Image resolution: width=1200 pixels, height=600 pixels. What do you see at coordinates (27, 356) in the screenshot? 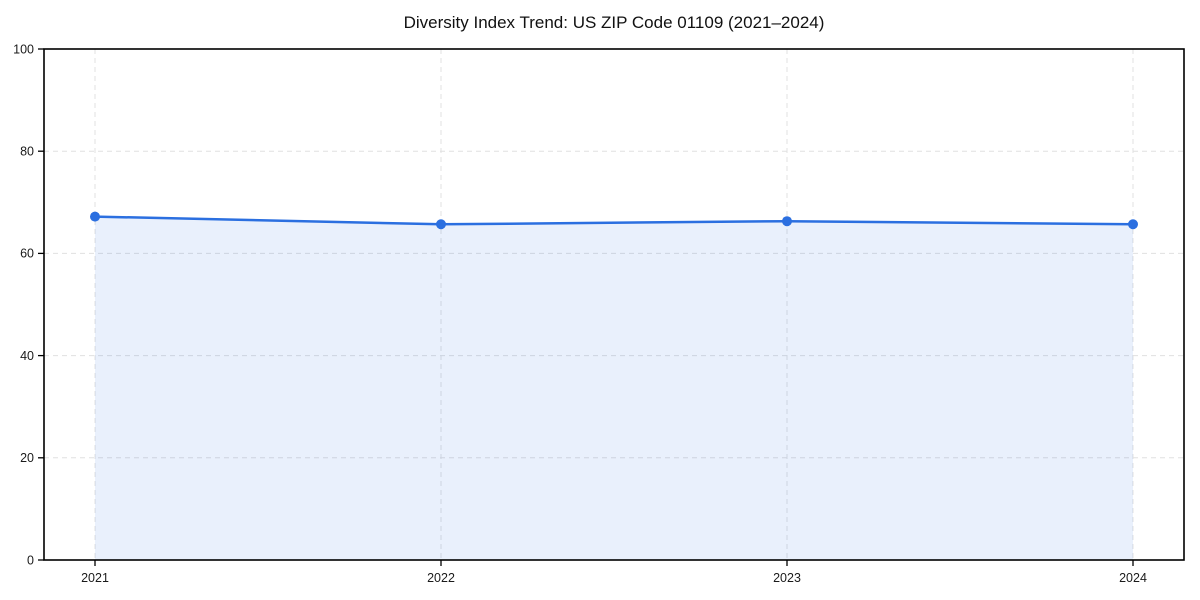
I see `y-tick-label-40: 40` at bounding box center [27, 356].